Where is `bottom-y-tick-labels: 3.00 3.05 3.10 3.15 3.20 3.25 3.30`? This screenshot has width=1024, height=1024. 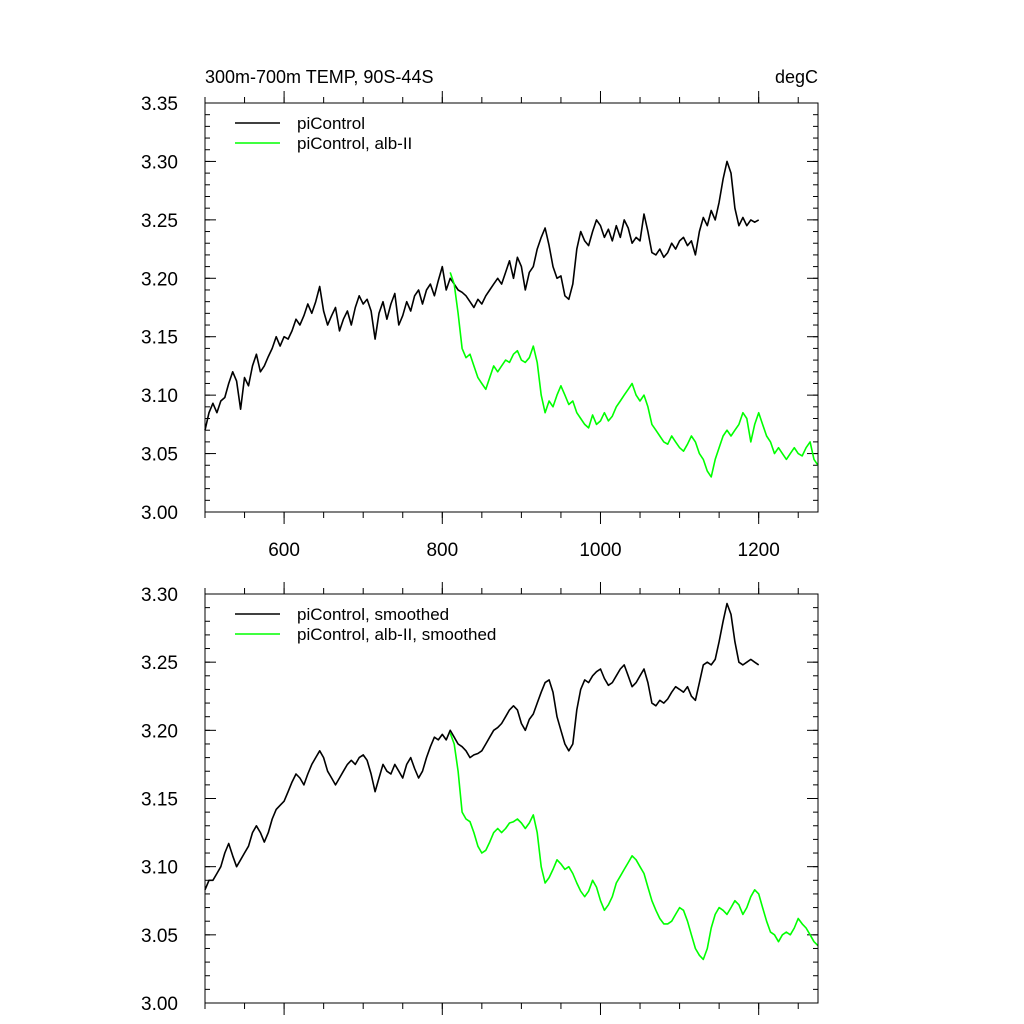 bottom-y-tick-labels: 3.00 3.05 3.10 3.15 3.20 3.25 3.30 is located at coordinates (159, 800).